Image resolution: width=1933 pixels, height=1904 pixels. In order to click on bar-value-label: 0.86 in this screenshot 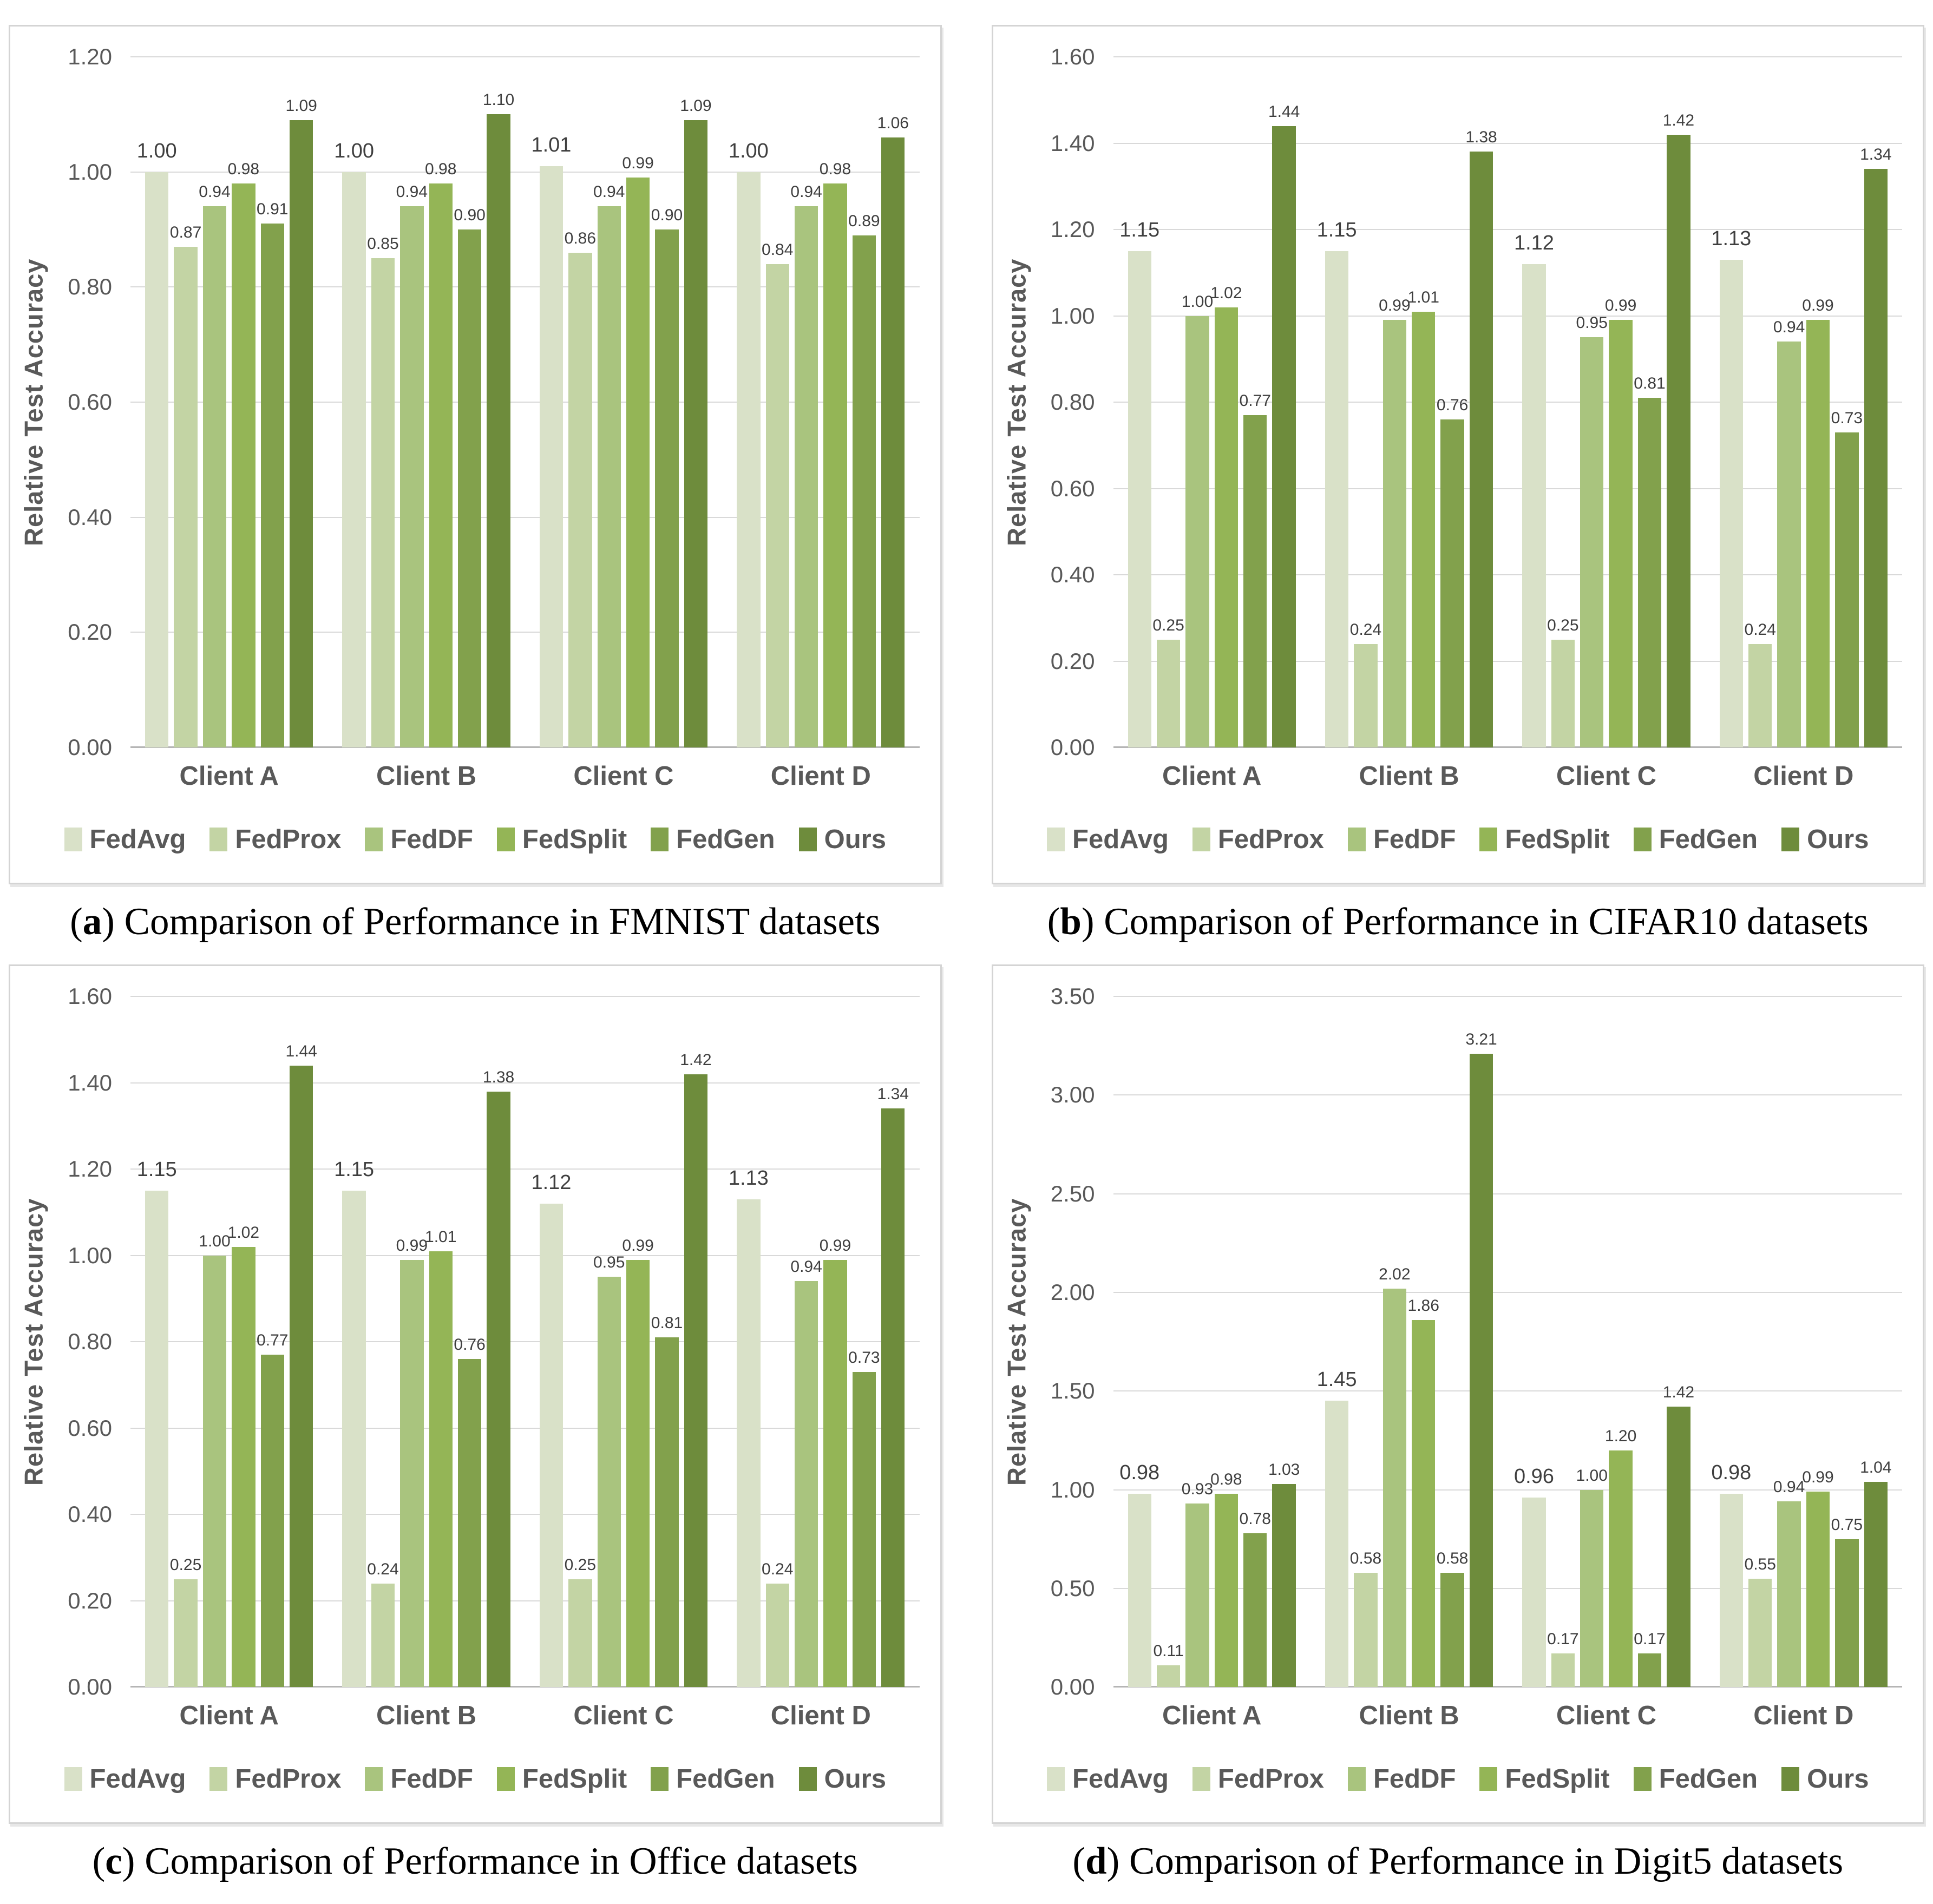, I will do `click(580, 238)`.